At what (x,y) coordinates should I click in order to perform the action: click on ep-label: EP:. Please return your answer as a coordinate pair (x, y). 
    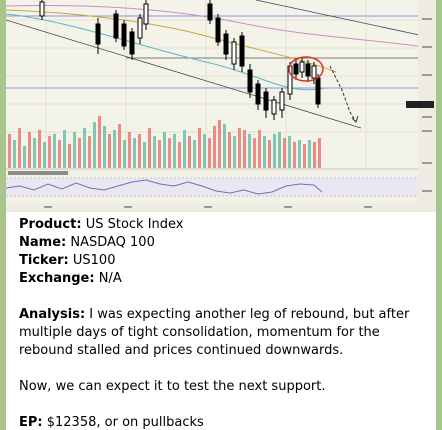
    Looking at the image, I should click on (31, 422).